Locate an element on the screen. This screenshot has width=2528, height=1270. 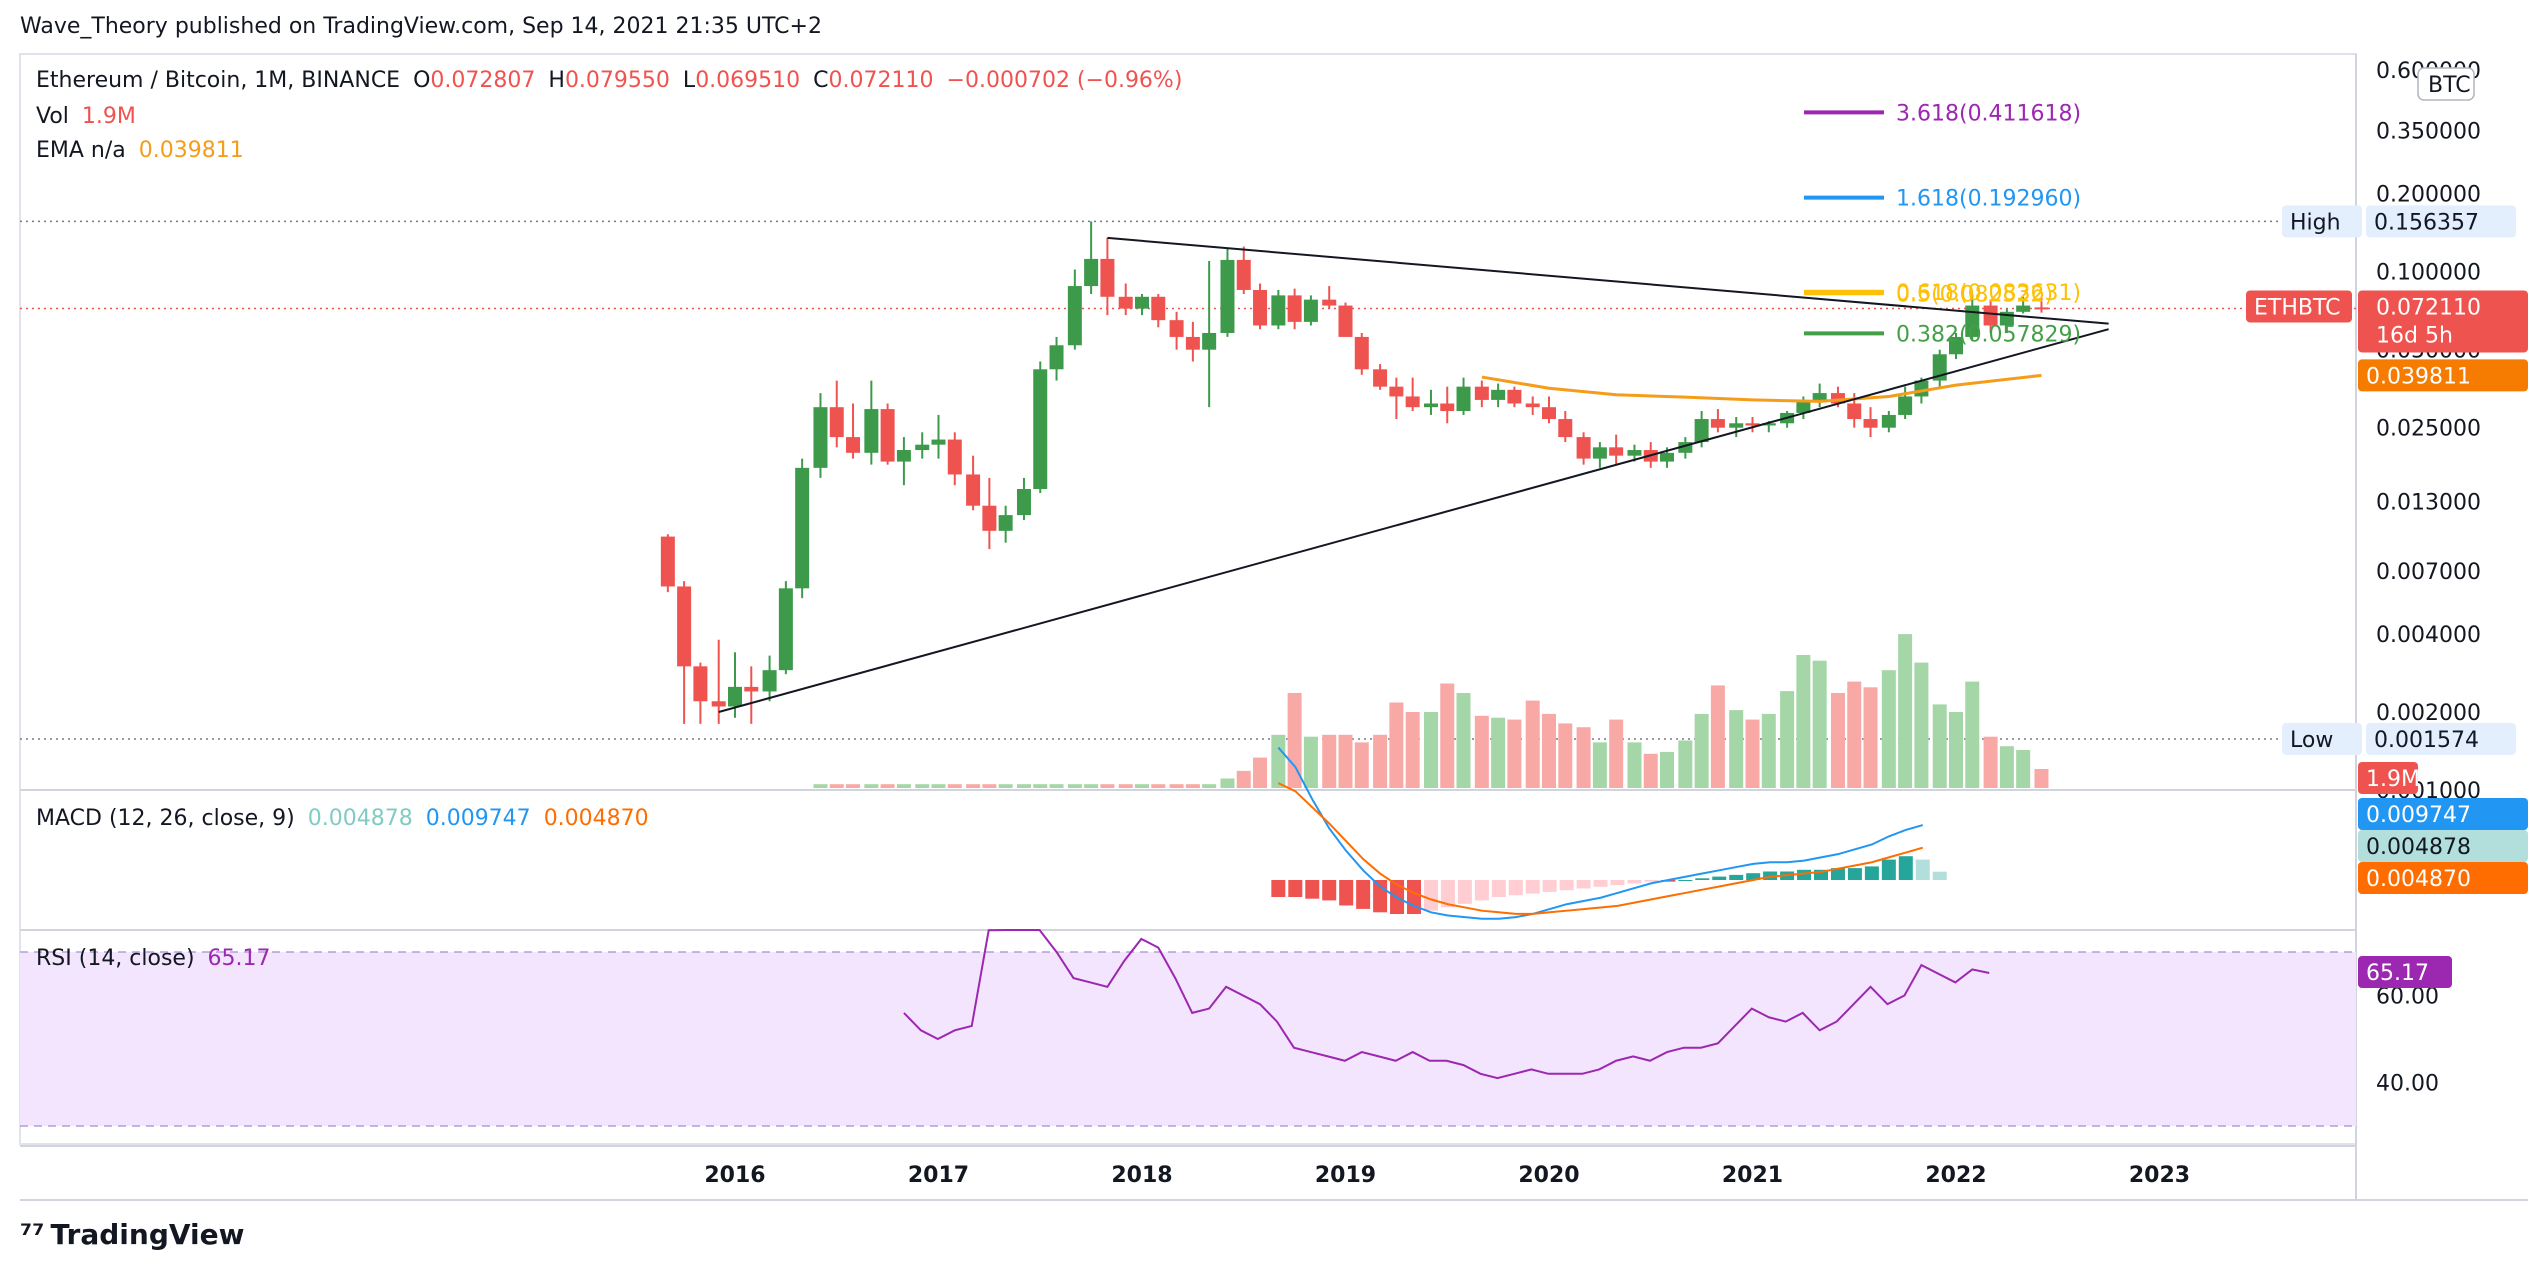
symbol-badge: ETHBTC is located at coordinates (2297, 307).